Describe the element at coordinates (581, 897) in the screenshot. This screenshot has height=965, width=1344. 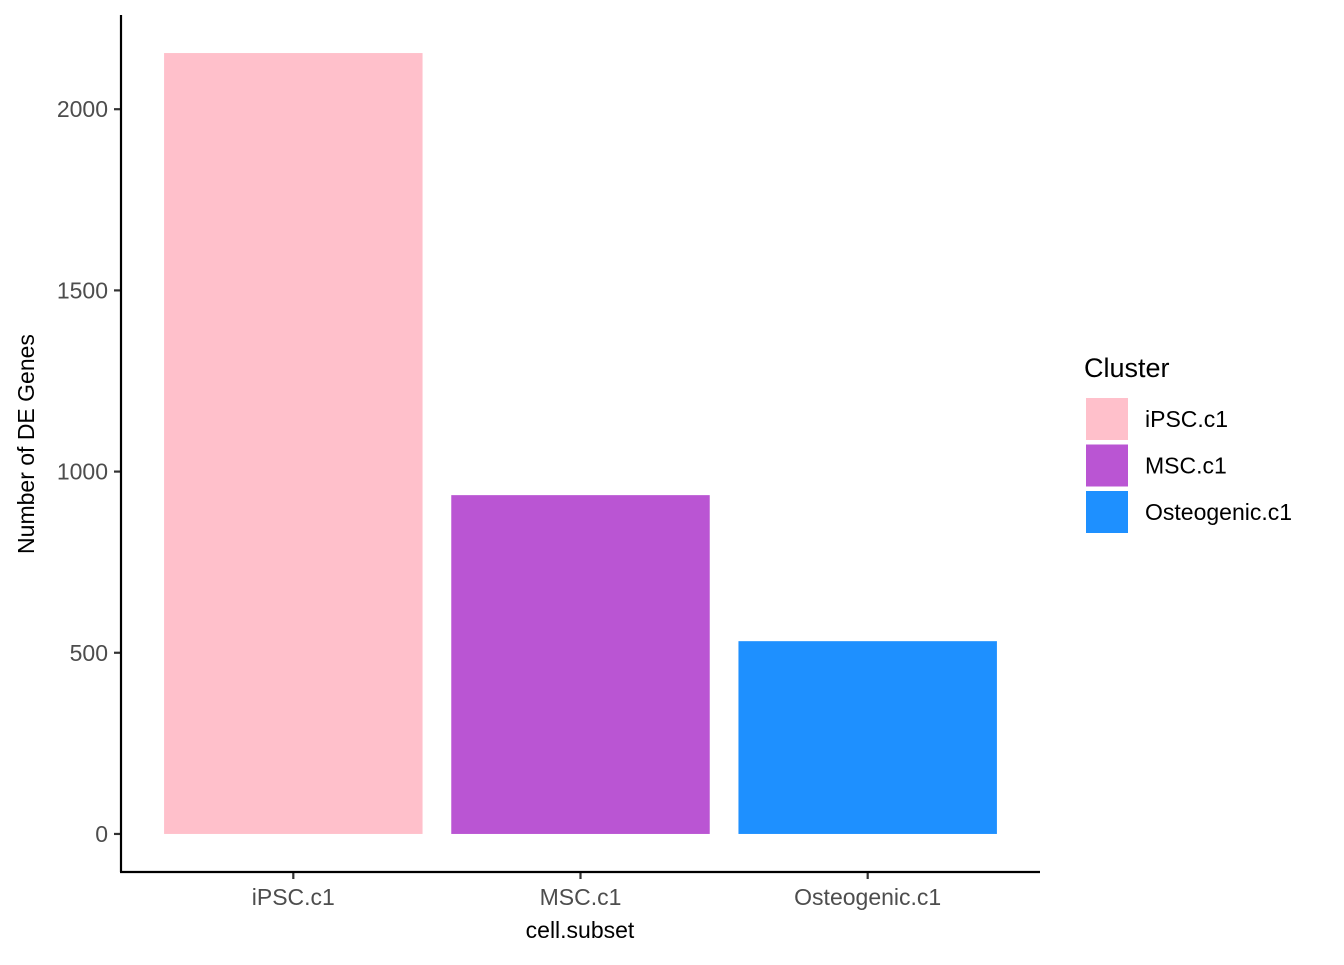
I see `x-tick-label: MSC.c1` at that location.